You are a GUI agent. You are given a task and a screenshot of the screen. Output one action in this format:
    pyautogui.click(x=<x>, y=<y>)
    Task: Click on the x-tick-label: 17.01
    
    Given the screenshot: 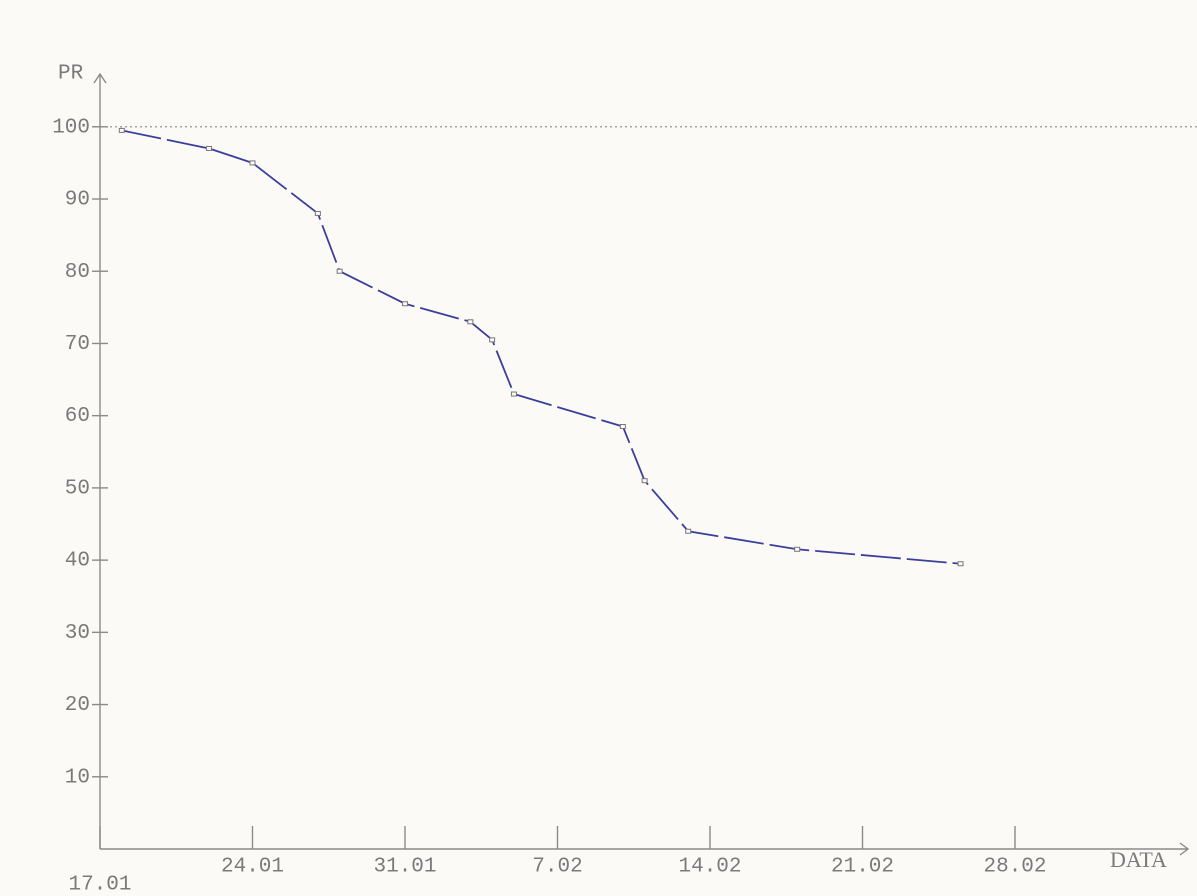 What is the action you would take?
    pyautogui.click(x=99, y=885)
    